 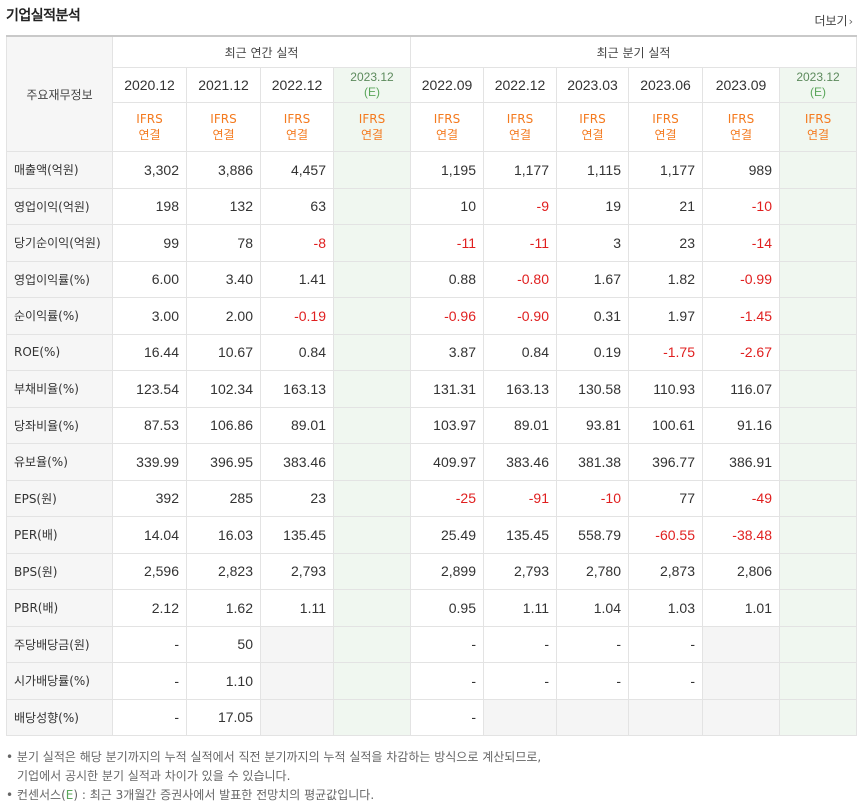 I want to click on table-cell: 2,823, so click(x=223, y=571).